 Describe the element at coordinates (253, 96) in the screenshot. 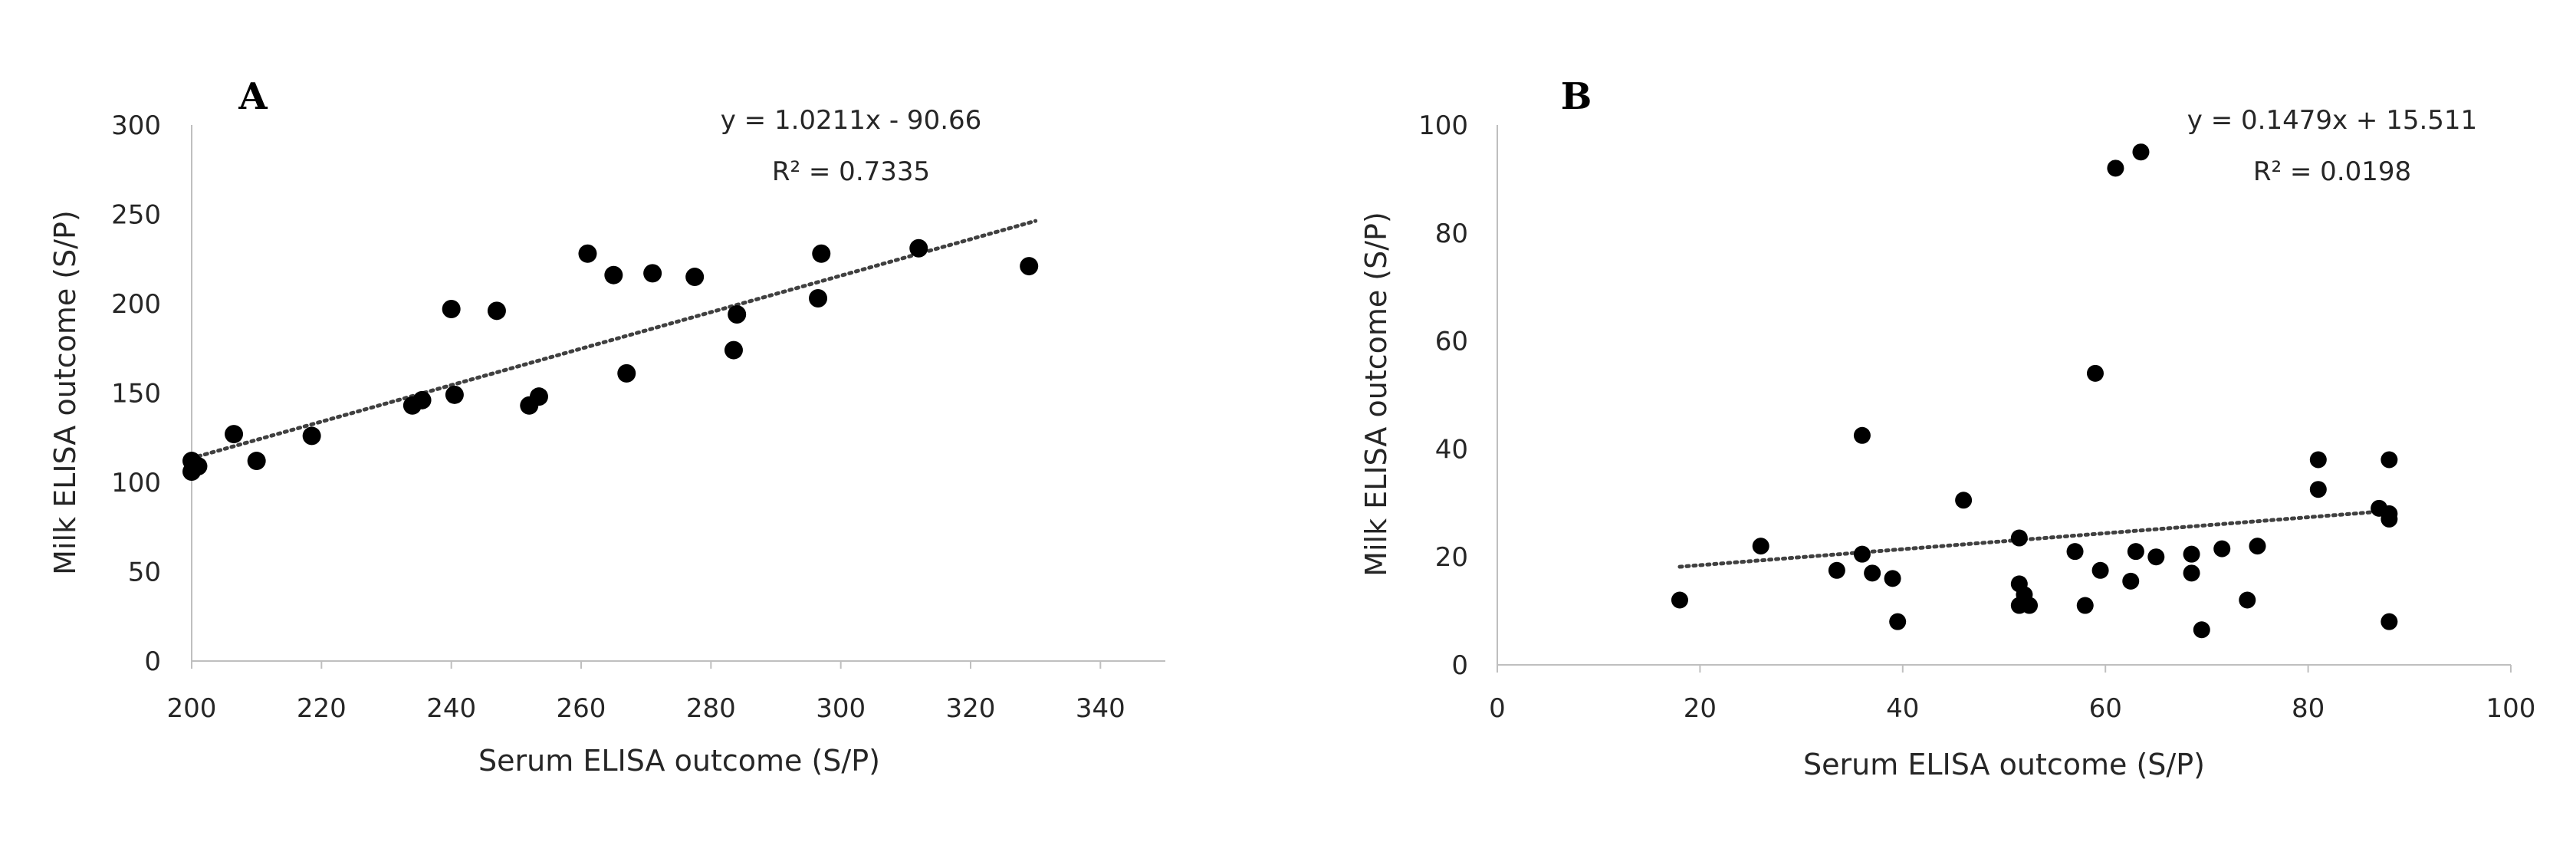

I see `panel-label: A` at that location.